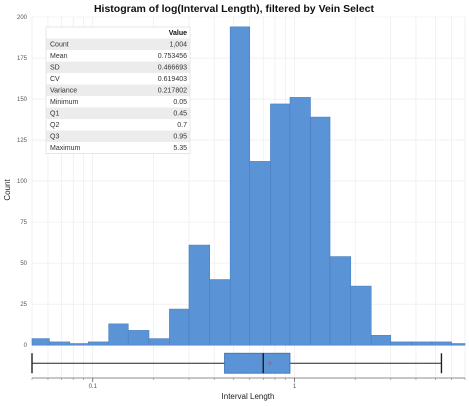 Image resolution: width=469 pixels, height=407 pixels. Describe the element at coordinates (93, 387) in the screenshot. I see `x-tick-label: 0.1` at that location.